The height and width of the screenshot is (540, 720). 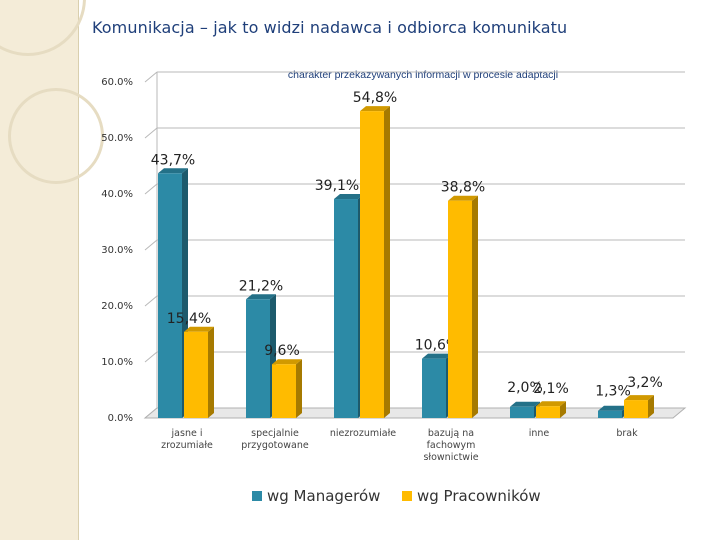 I want to click on y-tick-label: 10.0%, so click(x=117, y=362).